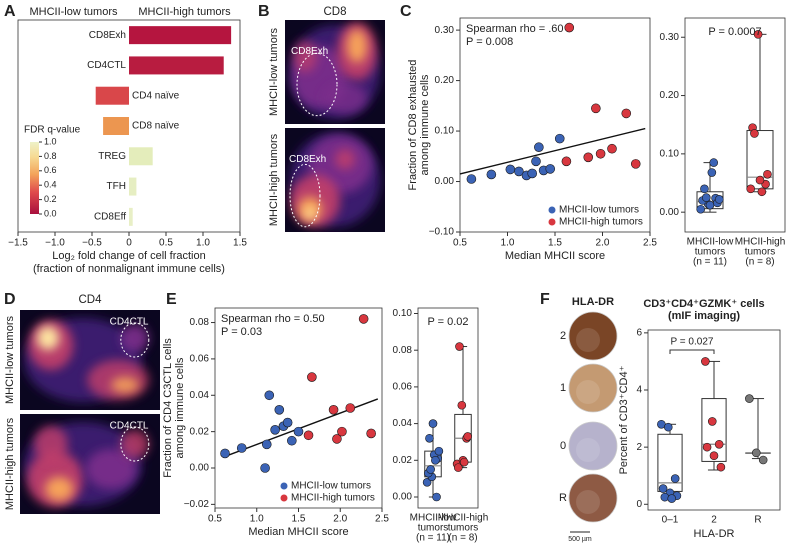 This screenshot has width=793, height=546. What do you see at coordinates (545, 299) in the screenshot?
I see `panel-letter: F` at bounding box center [545, 299].